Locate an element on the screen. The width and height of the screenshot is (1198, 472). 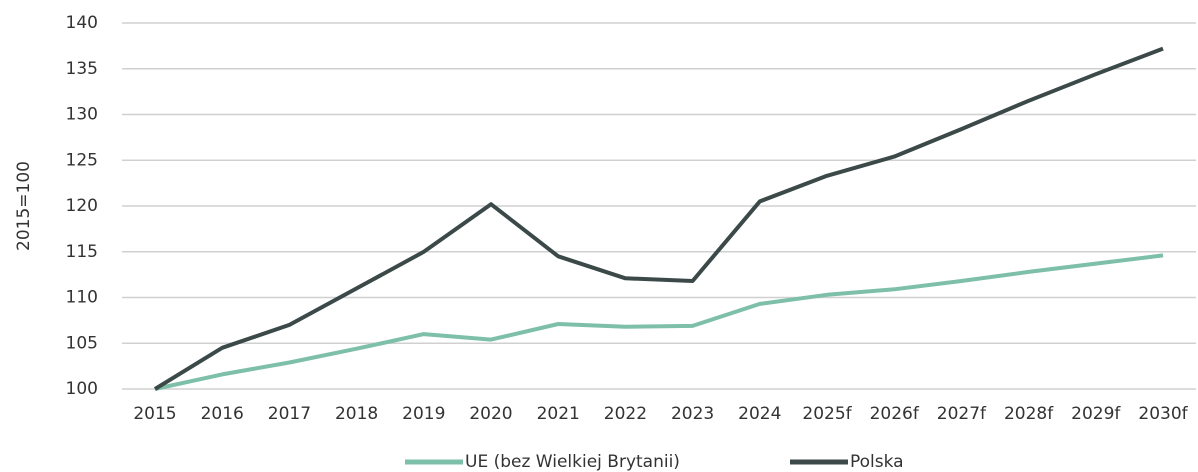
x-tick-label: 2021 is located at coordinates (558, 414).